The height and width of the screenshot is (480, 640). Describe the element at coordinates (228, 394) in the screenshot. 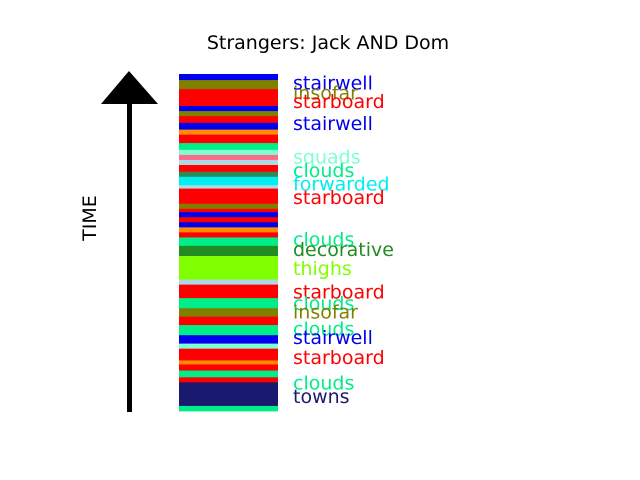

I see `band-towns` at that location.